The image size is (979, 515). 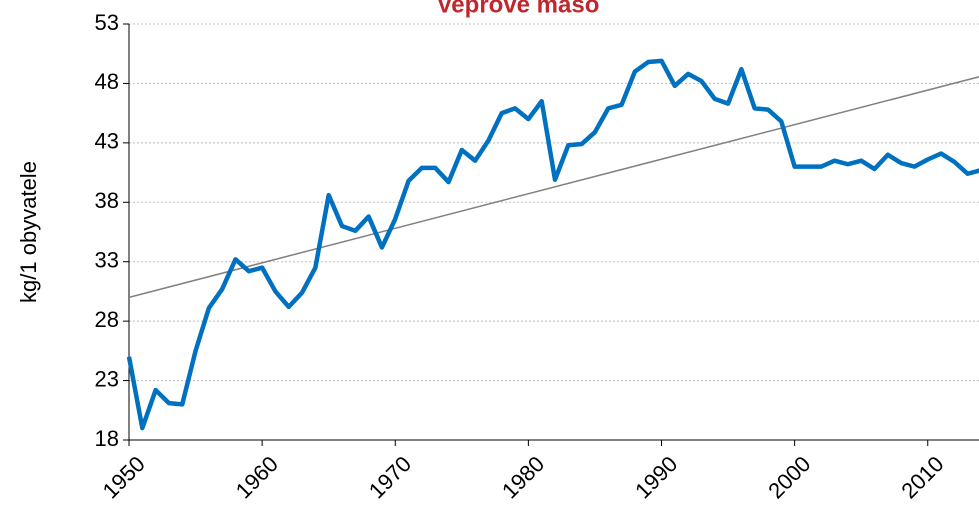 What do you see at coordinates (107, 378) in the screenshot?
I see `y-tick-label: 23` at bounding box center [107, 378].